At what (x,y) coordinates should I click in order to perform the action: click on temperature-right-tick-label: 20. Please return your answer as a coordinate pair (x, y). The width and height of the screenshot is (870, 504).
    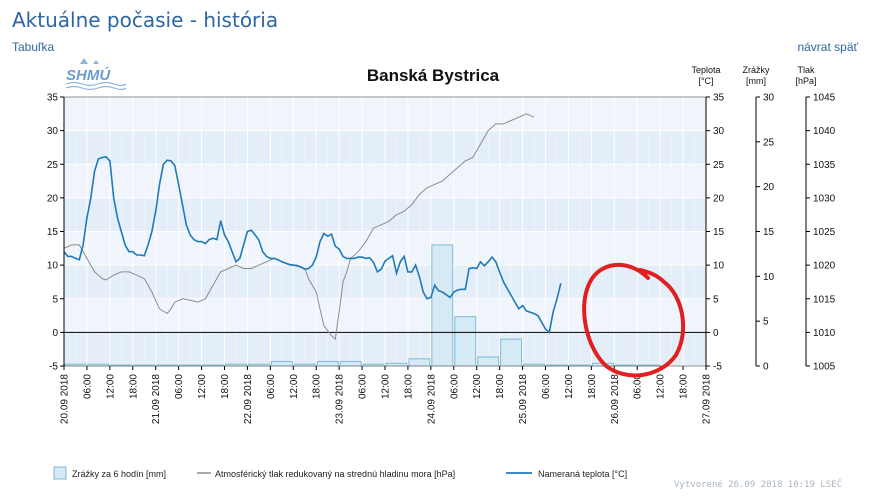
    Looking at the image, I should click on (719, 198).